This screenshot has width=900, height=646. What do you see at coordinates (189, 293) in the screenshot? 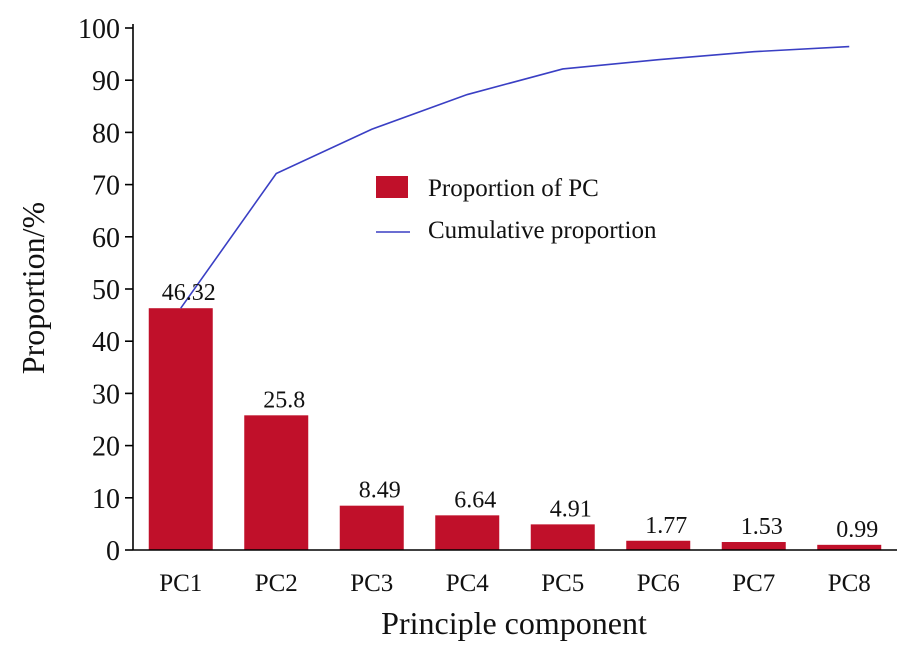
I see `data-label-pc1: 46.32` at bounding box center [189, 293].